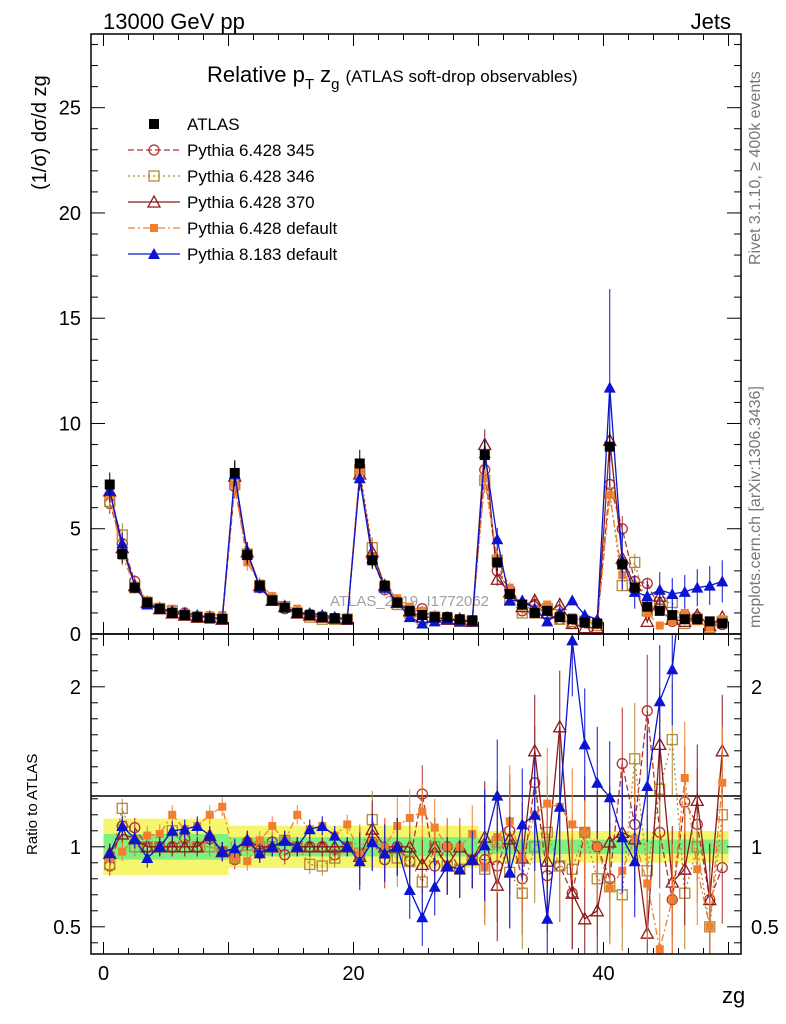  What do you see at coordinates (32, 804) in the screenshot?
I see `y-axis-label-ratio: Ratio to ATLAS` at bounding box center [32, 804].